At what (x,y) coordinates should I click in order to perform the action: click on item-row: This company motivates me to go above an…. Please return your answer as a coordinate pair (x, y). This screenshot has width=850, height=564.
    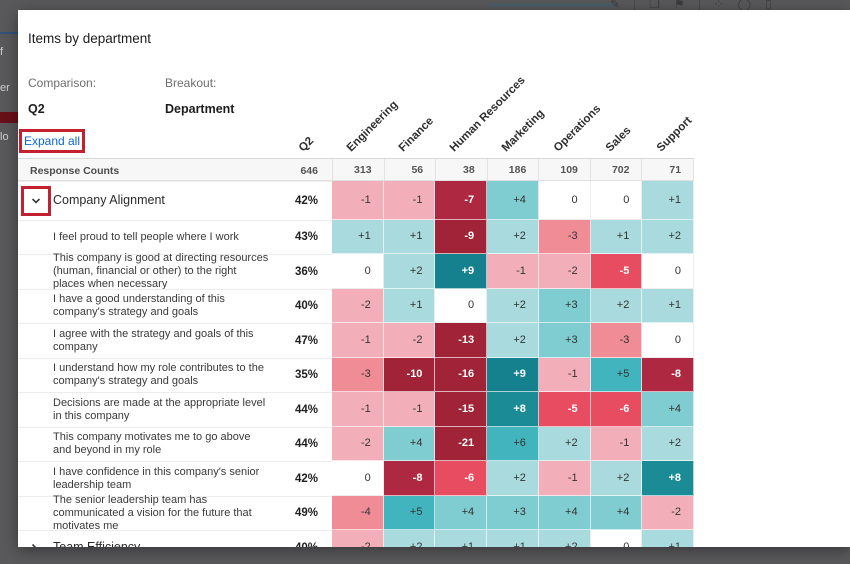
    Looking at the image, I should click on (356, 443).